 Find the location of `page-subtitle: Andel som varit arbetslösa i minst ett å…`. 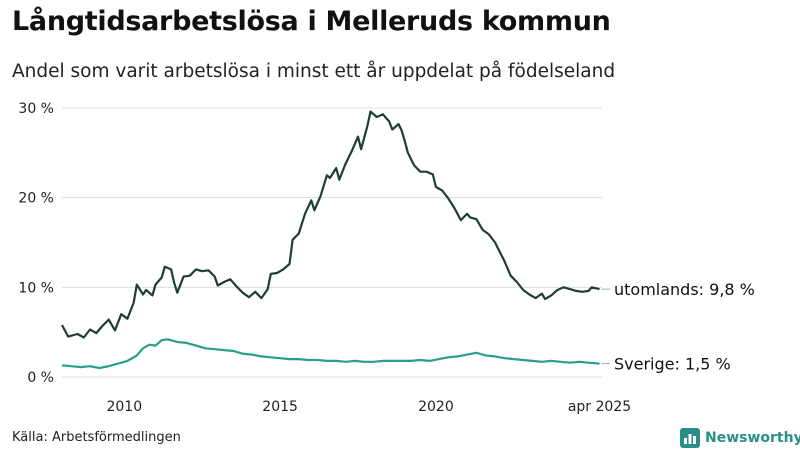

page-subtitle: Andel som varit arbetslösa i minst ett å… is located at coordinates (314, 71).